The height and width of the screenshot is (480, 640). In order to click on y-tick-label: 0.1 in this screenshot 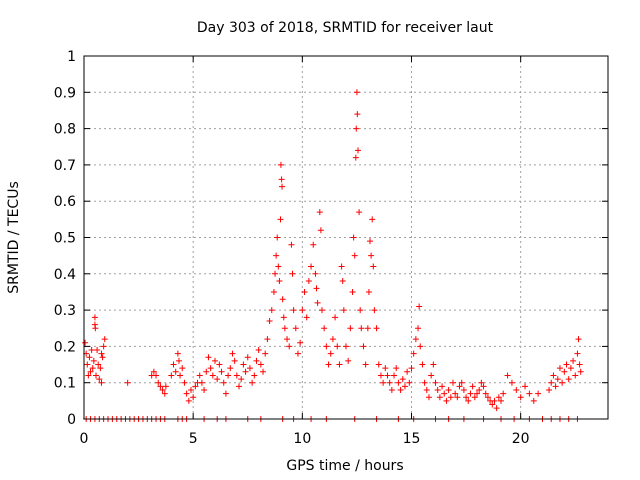, I will do `click(65, 384)`.